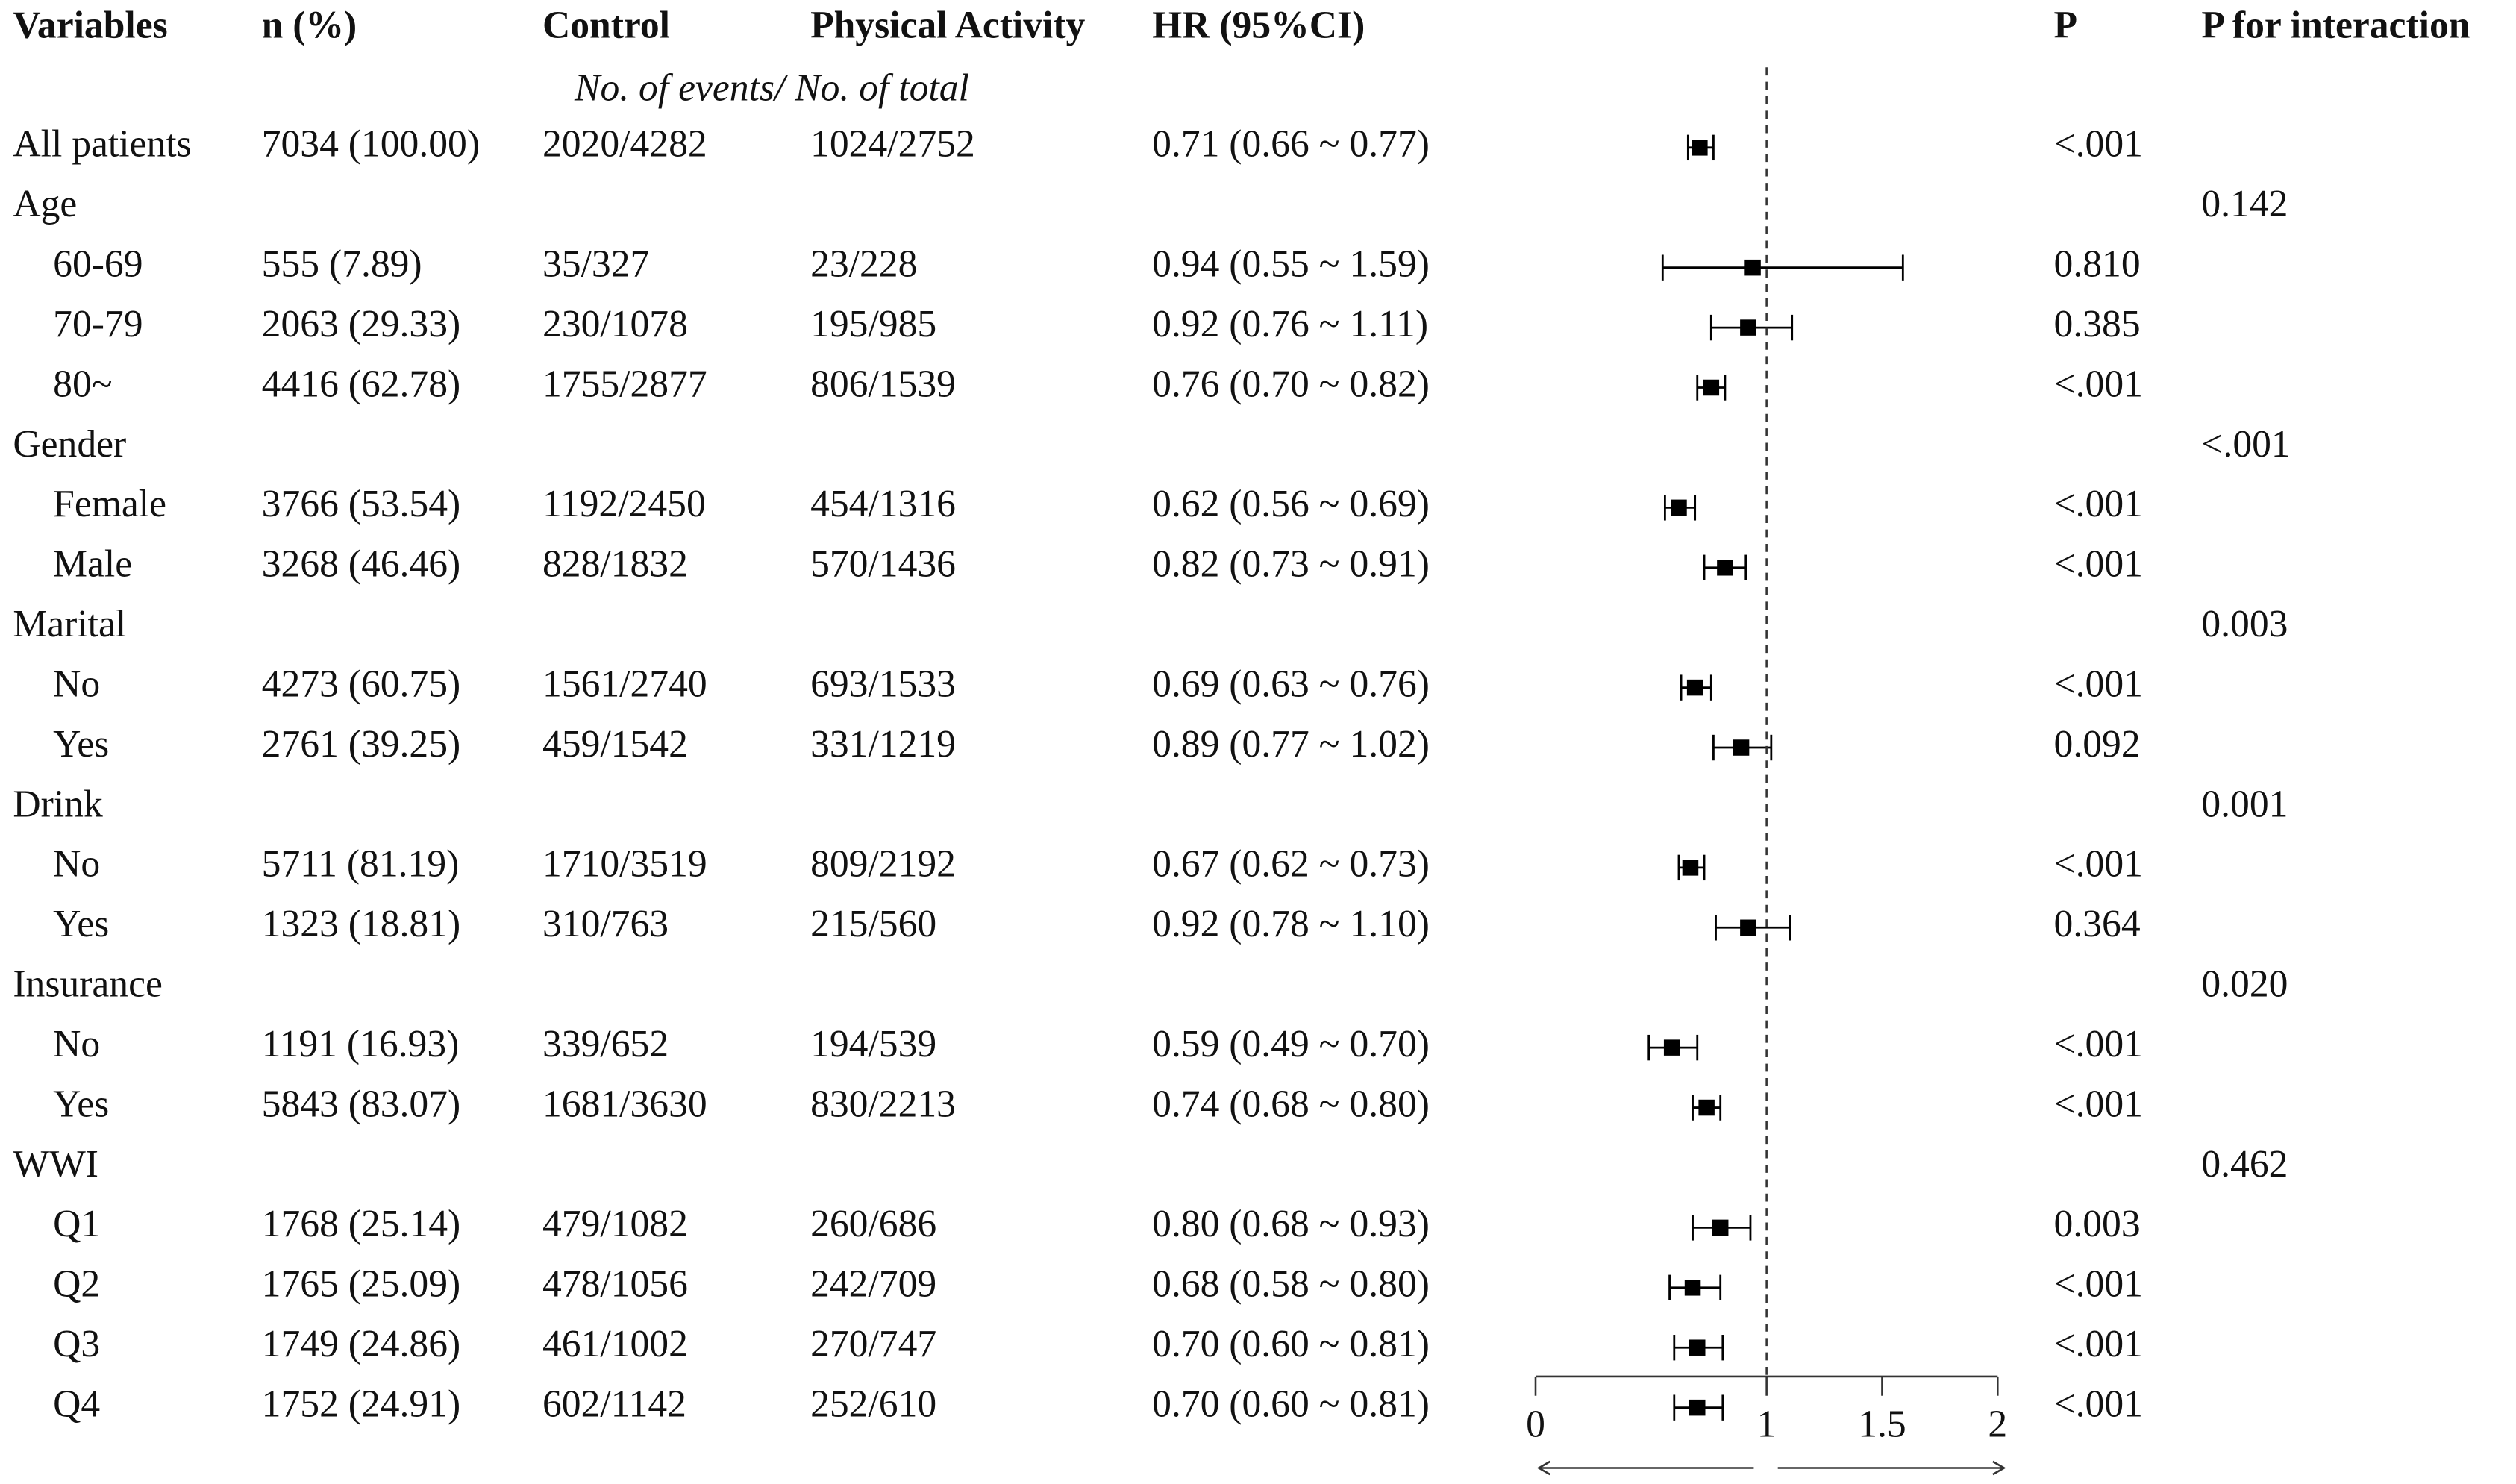 The width and height of the screenshot is (2516, 1484). What do you see at coordinates (361, 1404) in the screenshot?
I see `n-cell: 1752 (24.91)` at bounding box center [361, 1404].